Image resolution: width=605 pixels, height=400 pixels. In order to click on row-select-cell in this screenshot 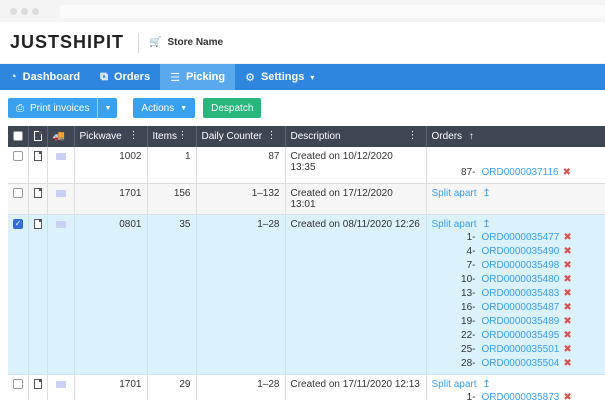, I will do `click(18, 387)`.